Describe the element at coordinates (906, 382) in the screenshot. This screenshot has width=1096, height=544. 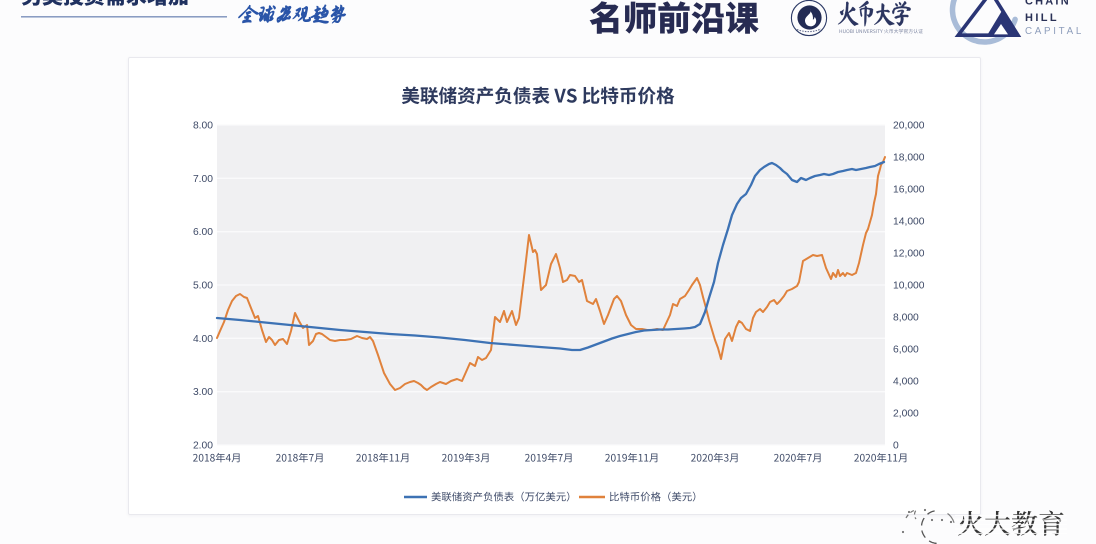
I see `svg-text: 4,000` at that location.